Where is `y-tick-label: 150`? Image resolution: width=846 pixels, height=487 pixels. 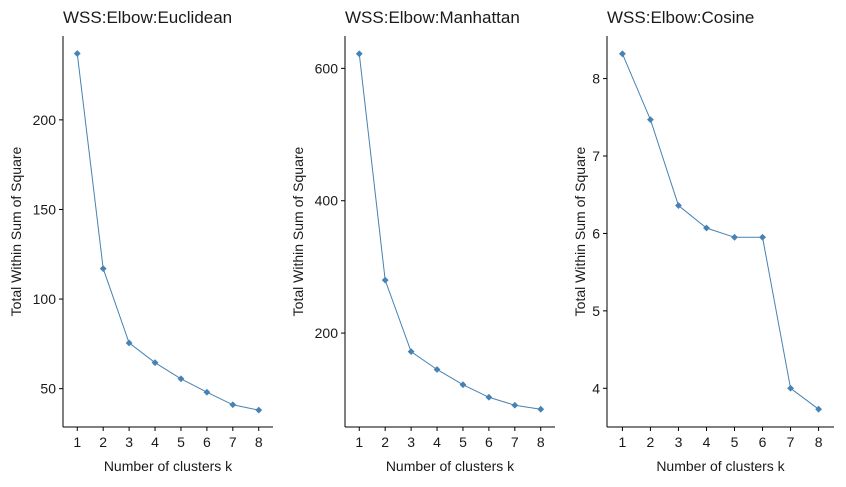 y-tick-label: 150 is located at coordinates (45, 209).